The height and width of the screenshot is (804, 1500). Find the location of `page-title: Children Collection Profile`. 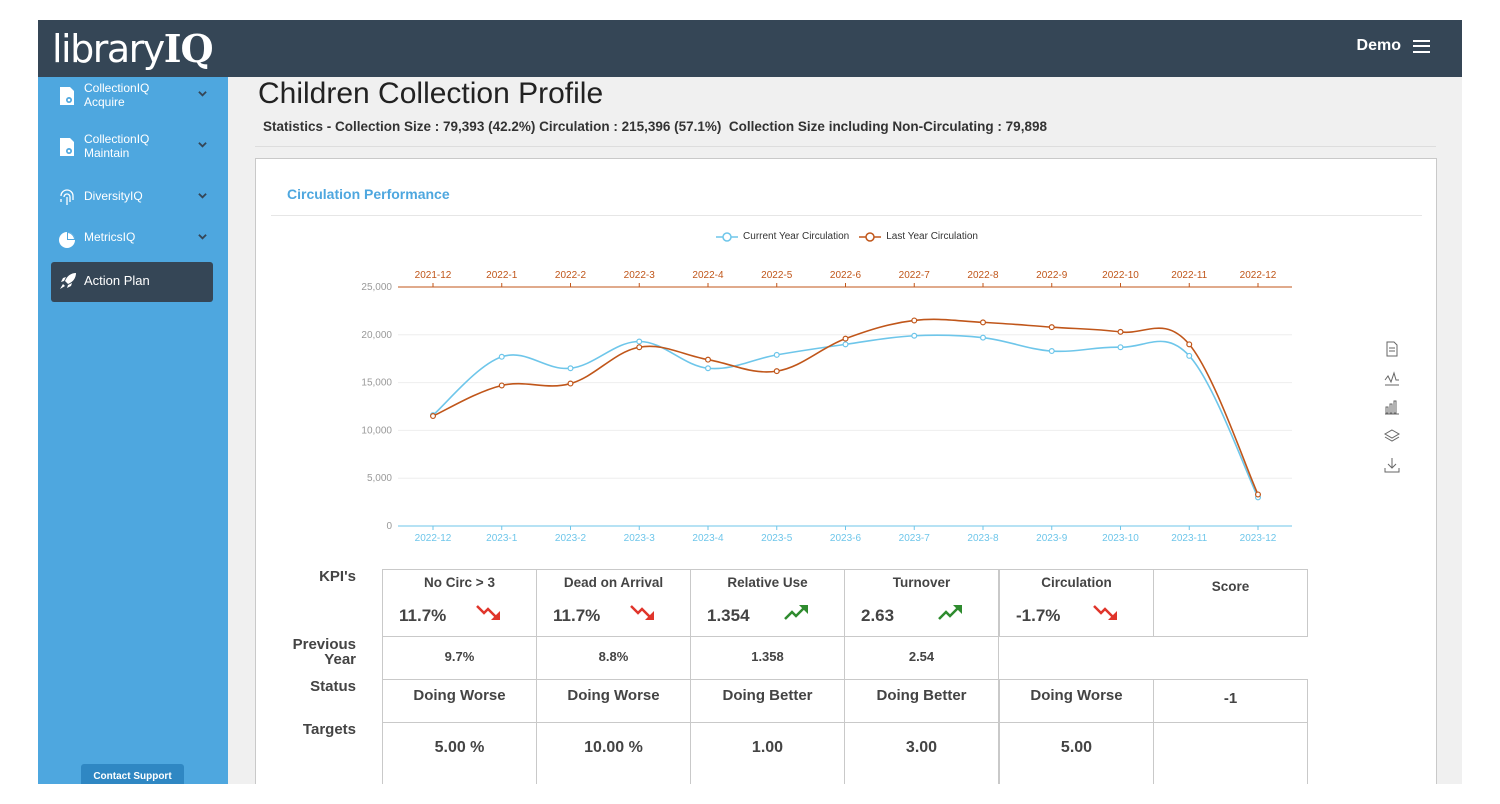

page-title: Children Collection Profile is located at coordinates (431, 93).